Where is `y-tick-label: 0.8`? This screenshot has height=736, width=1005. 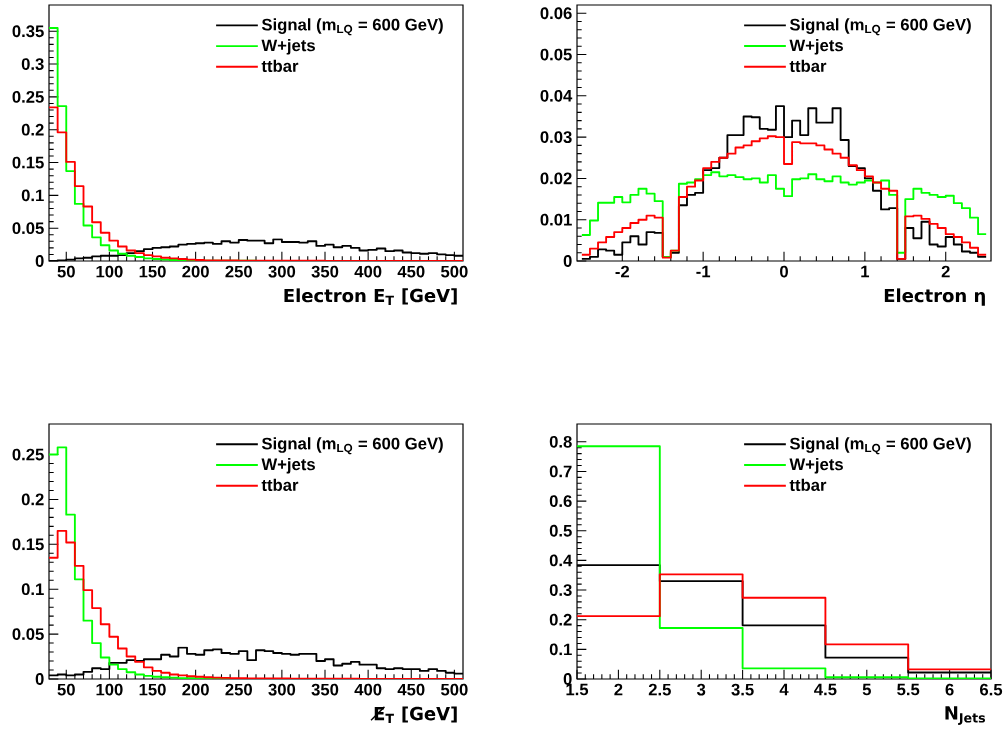 y-tick-label: 0.8 is located at coordinates (560, 441).